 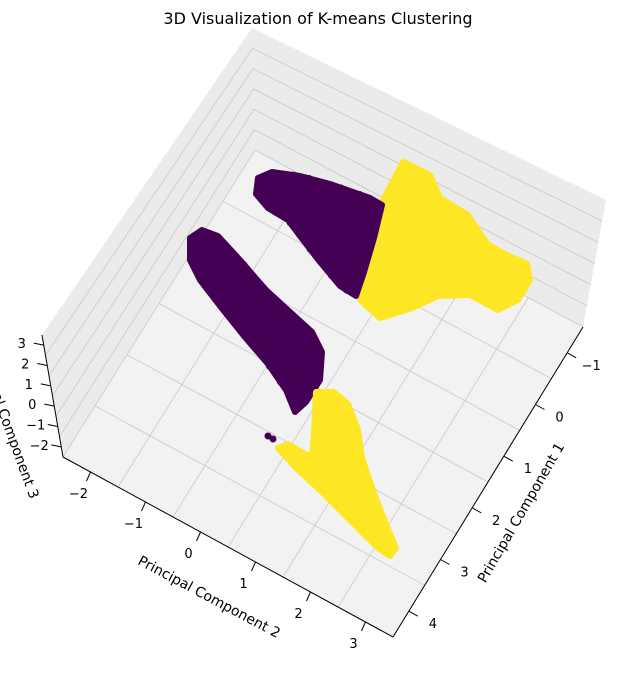 I want to click on z-axis-tick, so click(x=52, y=425).